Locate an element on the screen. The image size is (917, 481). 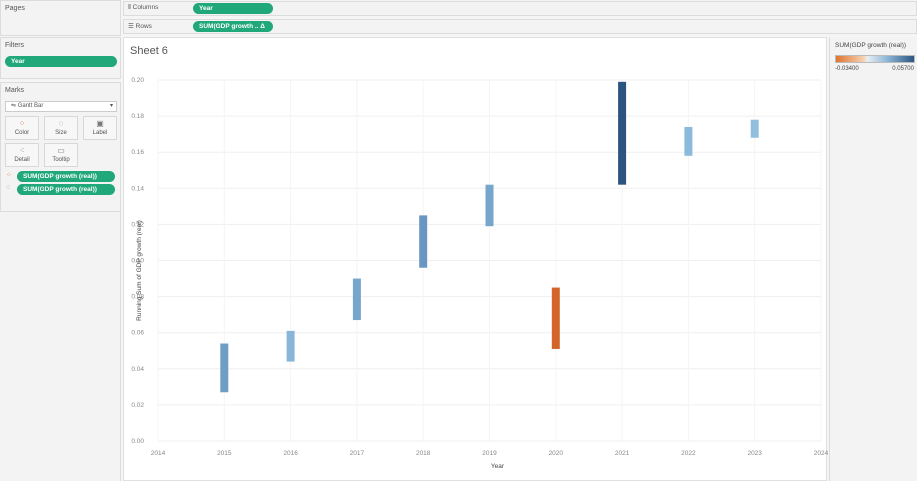
gantt-bar-2016 is located at coordinates (290, 346).